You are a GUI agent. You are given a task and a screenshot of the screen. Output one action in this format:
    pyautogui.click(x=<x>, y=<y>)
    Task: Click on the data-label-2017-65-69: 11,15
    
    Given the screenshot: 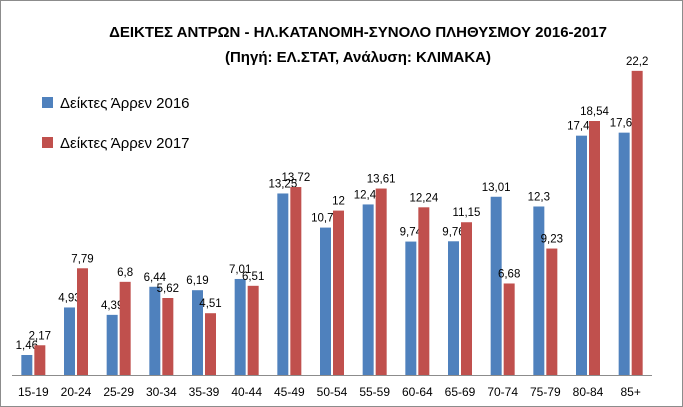 What is the action you would take?
    pyautogui.click(x=467, y=213)
    